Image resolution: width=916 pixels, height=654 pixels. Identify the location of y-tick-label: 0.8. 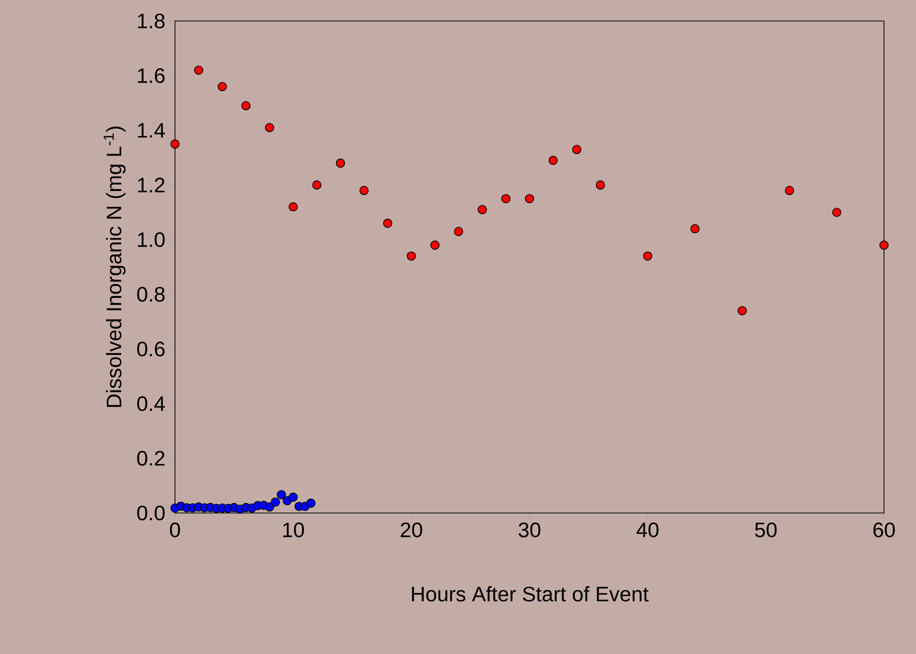
(151, 294).